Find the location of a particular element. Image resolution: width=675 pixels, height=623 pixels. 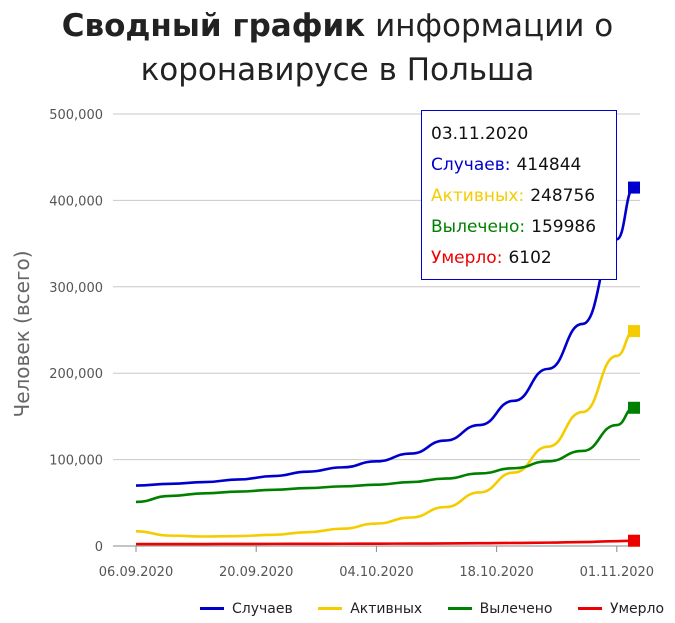

tooltip-label-deaths: Умерло: is located at coordinates (467, 258).